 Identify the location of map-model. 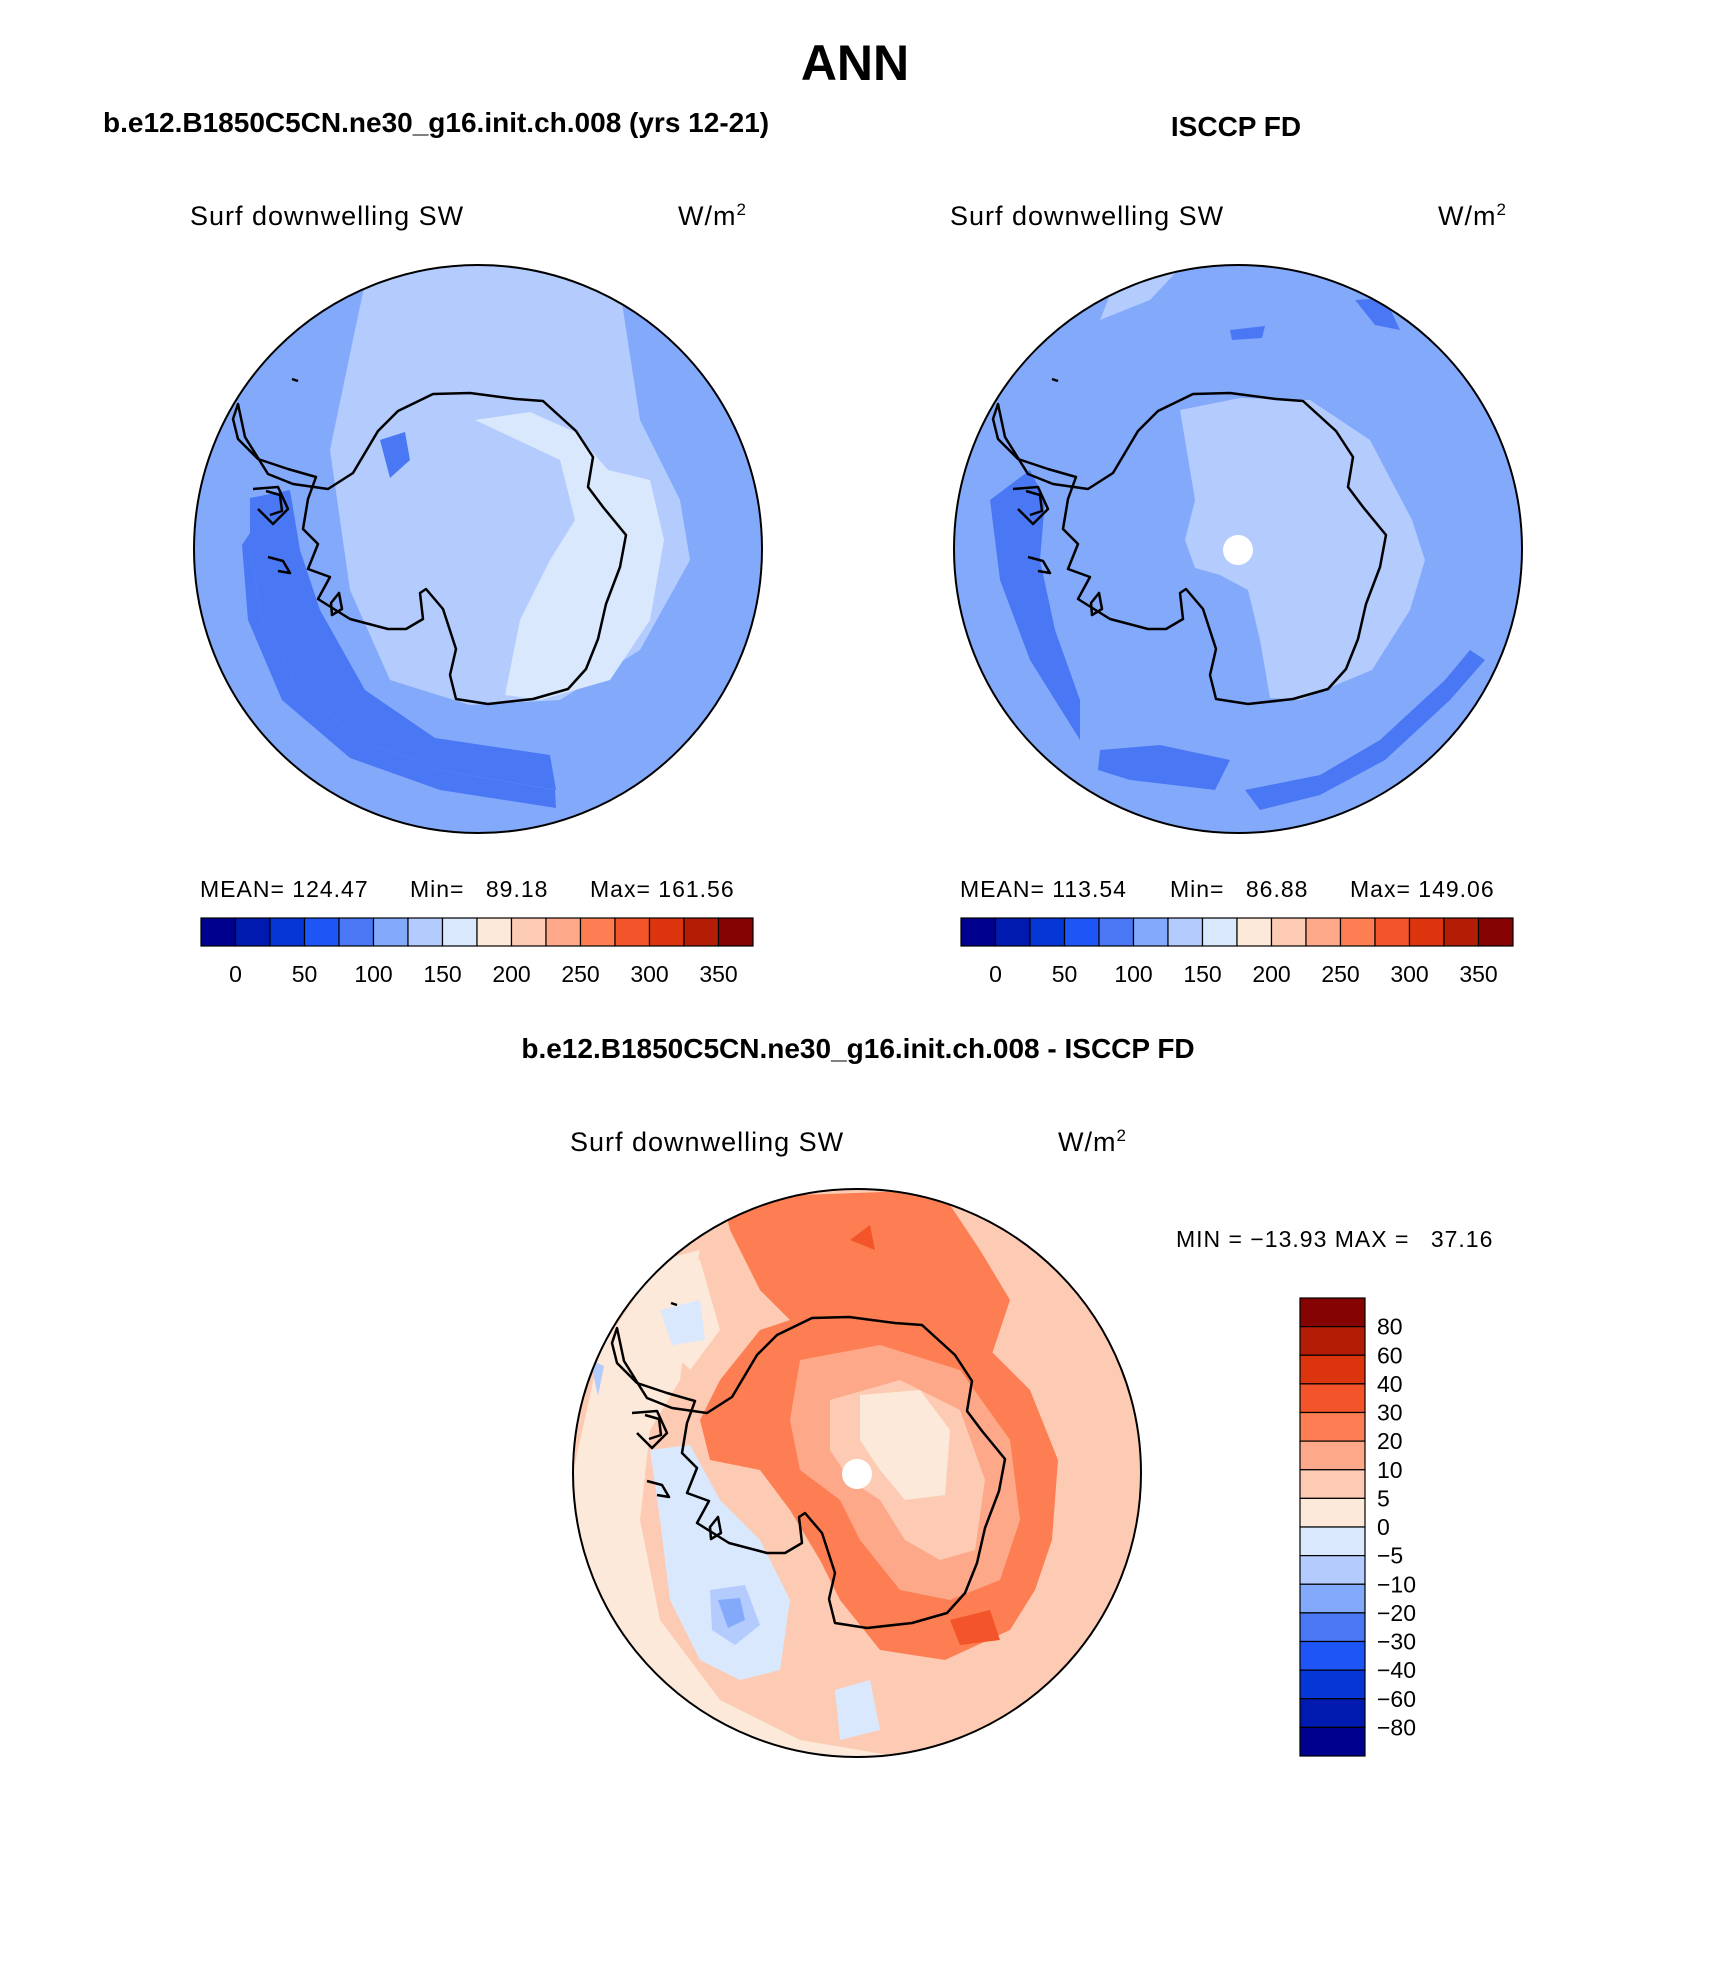
(478, 549).